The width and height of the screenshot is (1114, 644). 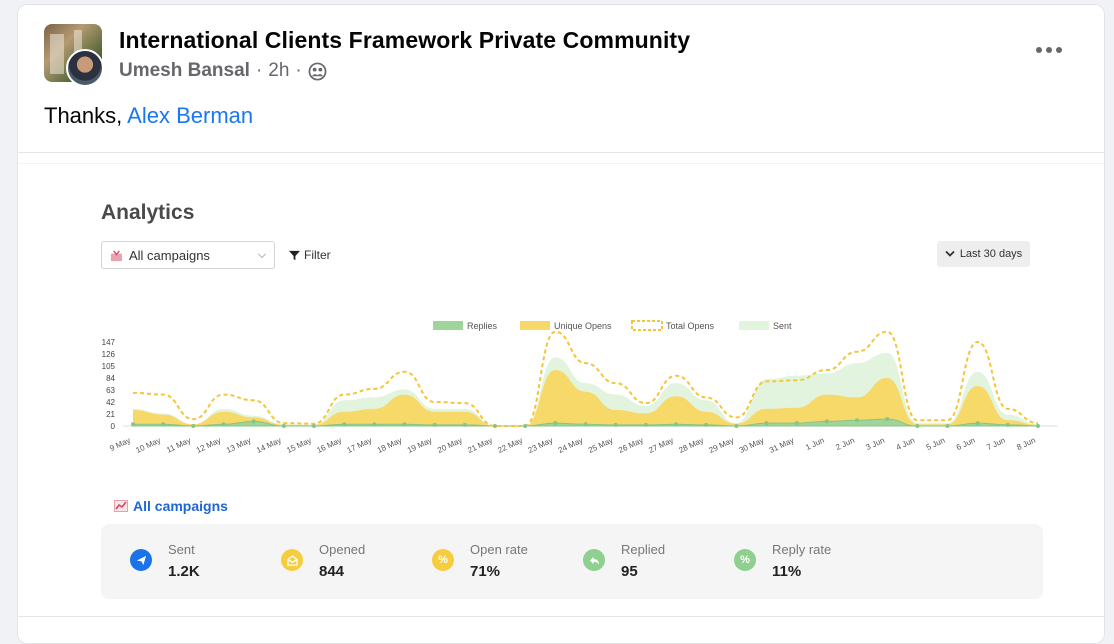 I want to click on y-tick-label: 147, so click(x=109, y=342).